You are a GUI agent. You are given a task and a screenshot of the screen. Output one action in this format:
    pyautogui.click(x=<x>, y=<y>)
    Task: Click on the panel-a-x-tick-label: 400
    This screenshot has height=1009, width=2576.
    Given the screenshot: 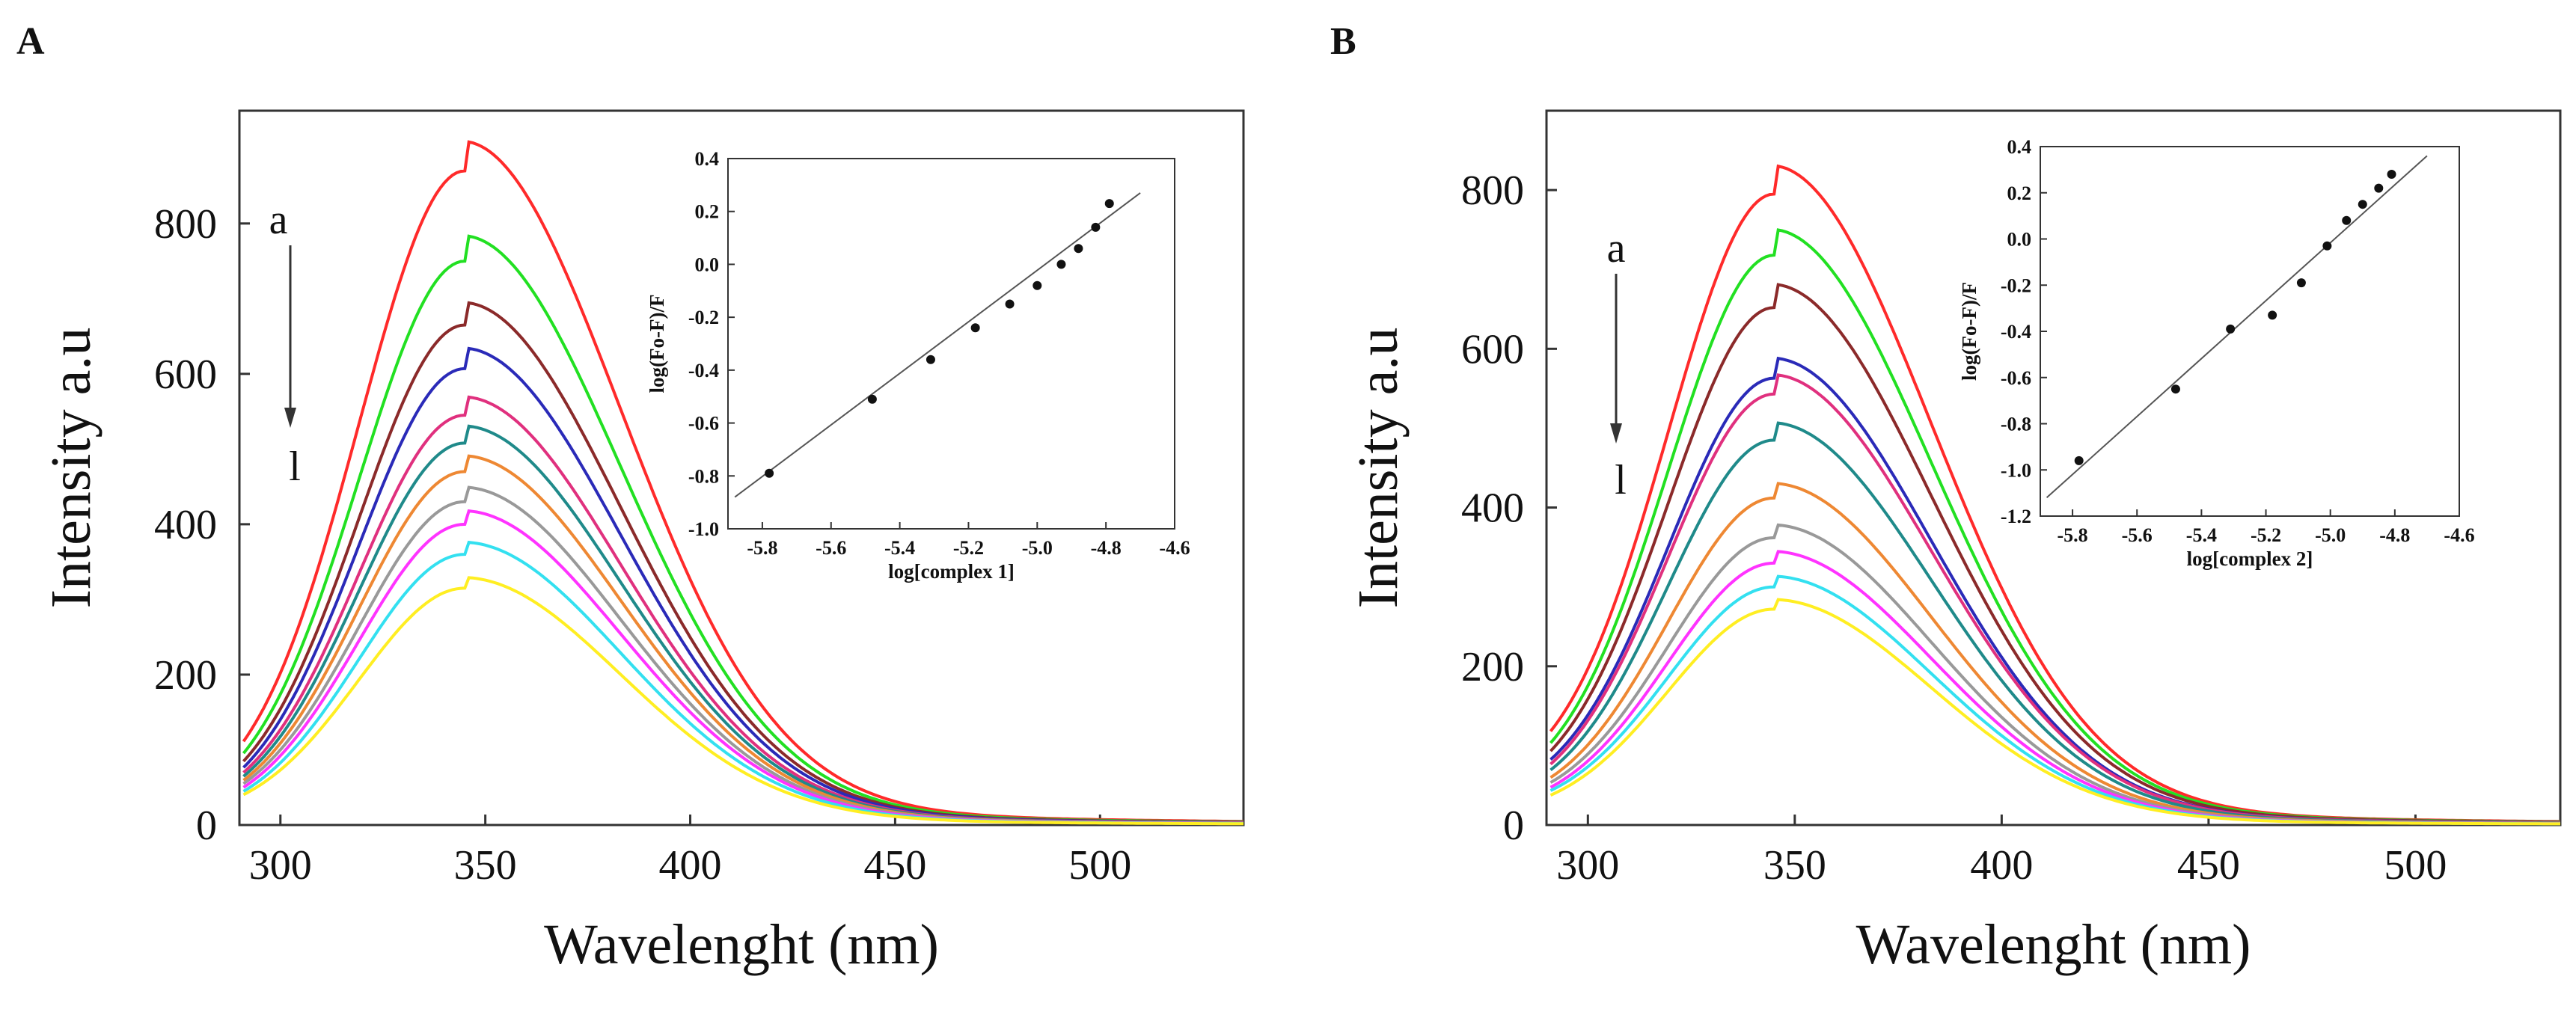 What is the action you would take?
    pyautogui.click(x=690, y=866)
    